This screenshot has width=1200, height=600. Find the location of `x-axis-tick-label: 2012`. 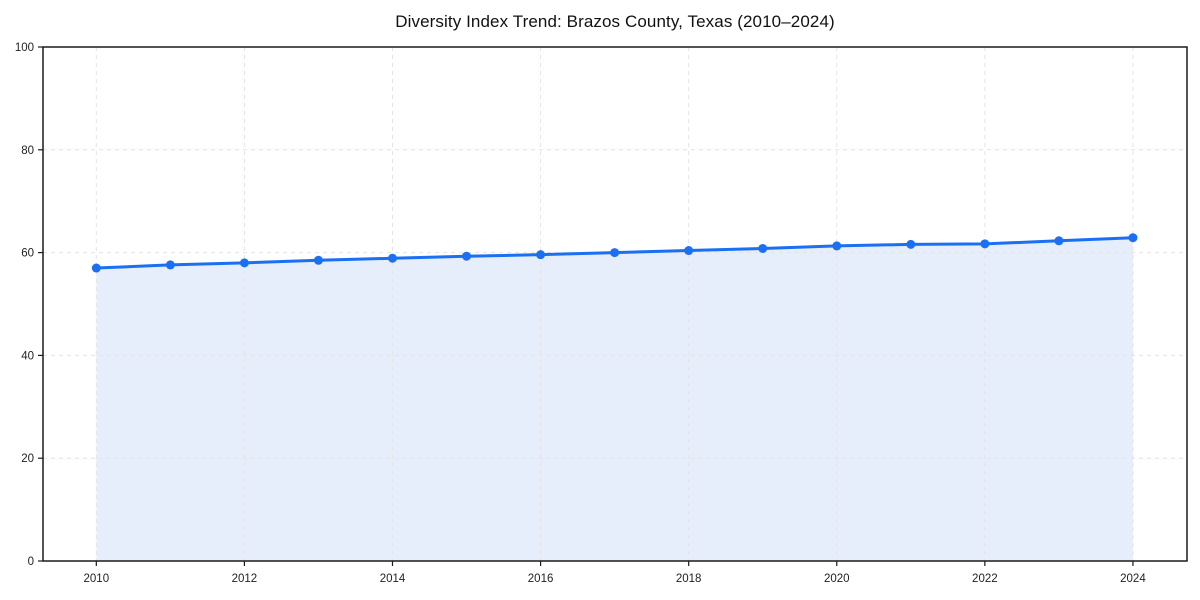

x-axis-tick-label: 2012 is located at coordinates (245, 579).